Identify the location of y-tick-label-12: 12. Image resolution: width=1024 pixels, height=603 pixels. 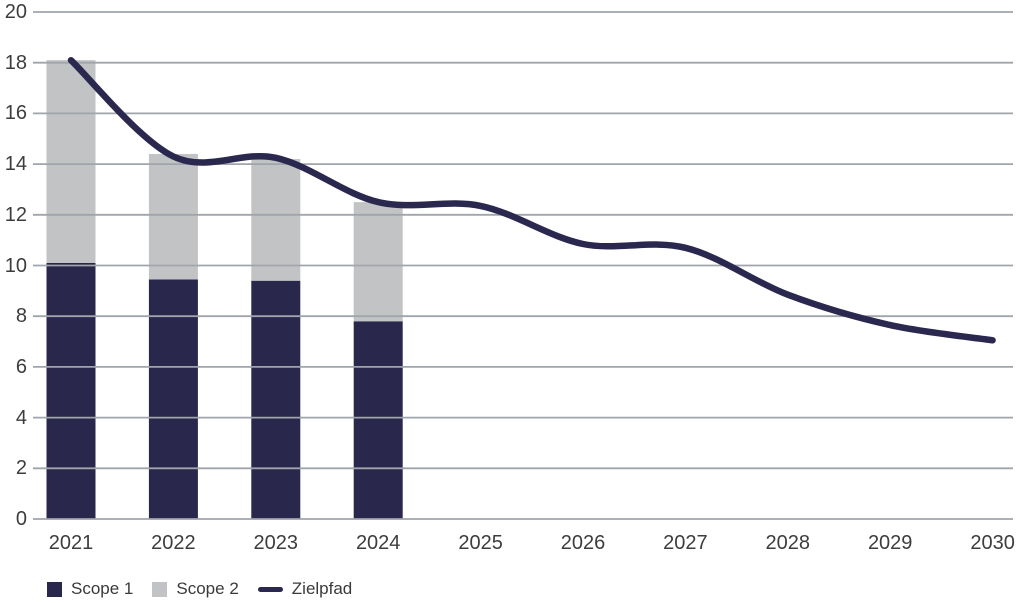
(15, 214).